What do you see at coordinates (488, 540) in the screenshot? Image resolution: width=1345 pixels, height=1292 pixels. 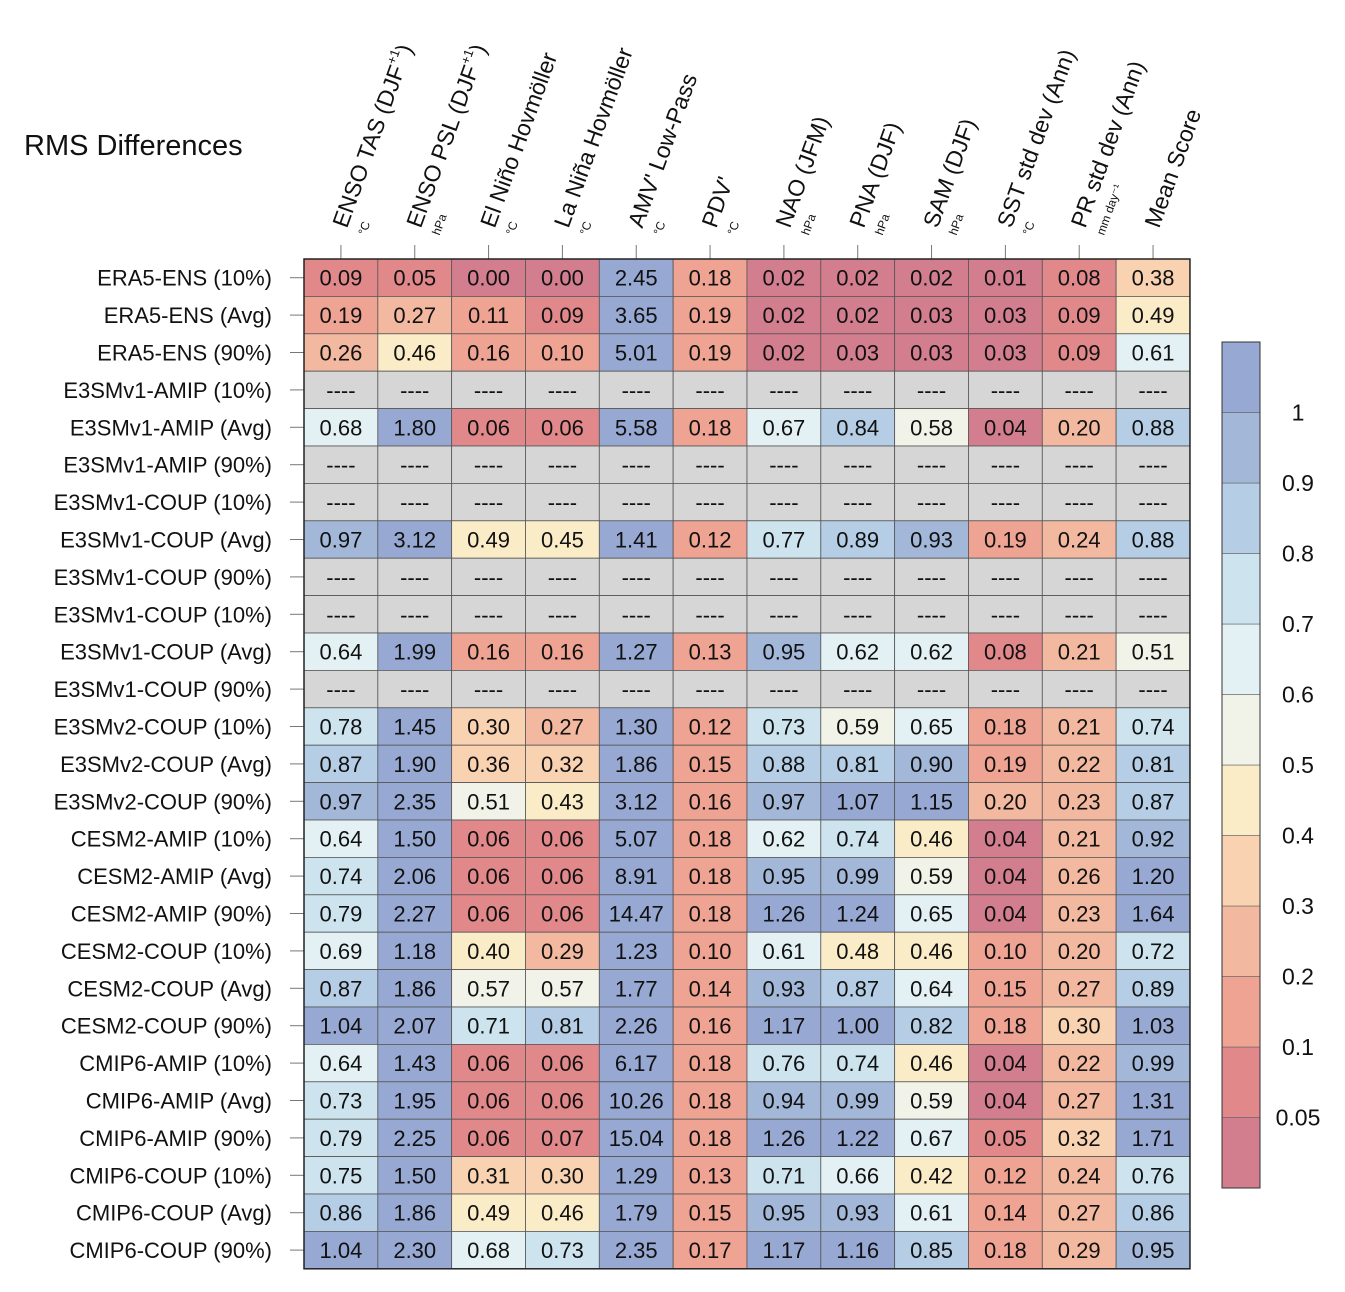 I see `cell-value: 0.49` at bounding box center [488, 540].